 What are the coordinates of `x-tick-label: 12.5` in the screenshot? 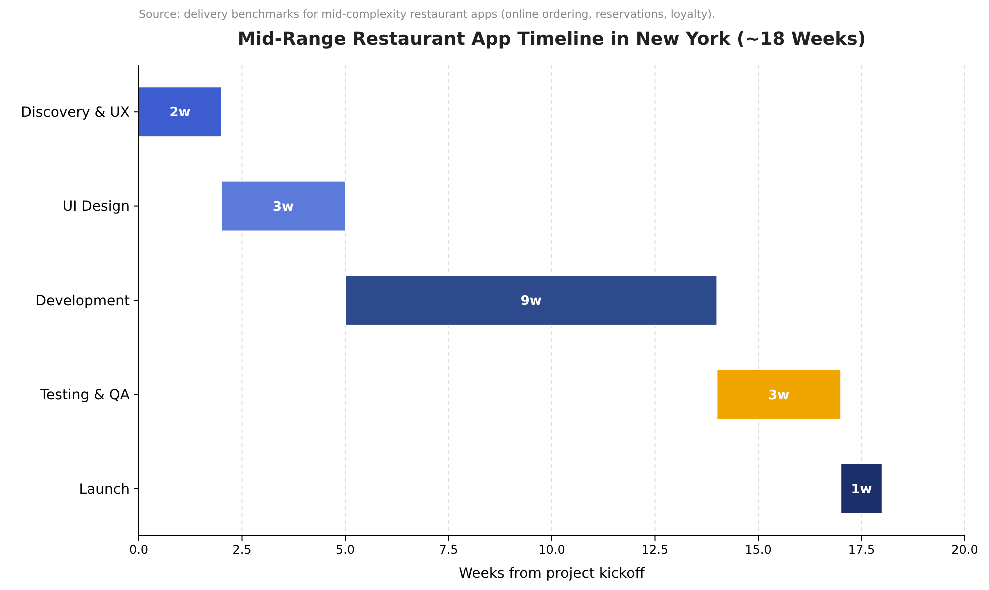 It's located at (655, 550).